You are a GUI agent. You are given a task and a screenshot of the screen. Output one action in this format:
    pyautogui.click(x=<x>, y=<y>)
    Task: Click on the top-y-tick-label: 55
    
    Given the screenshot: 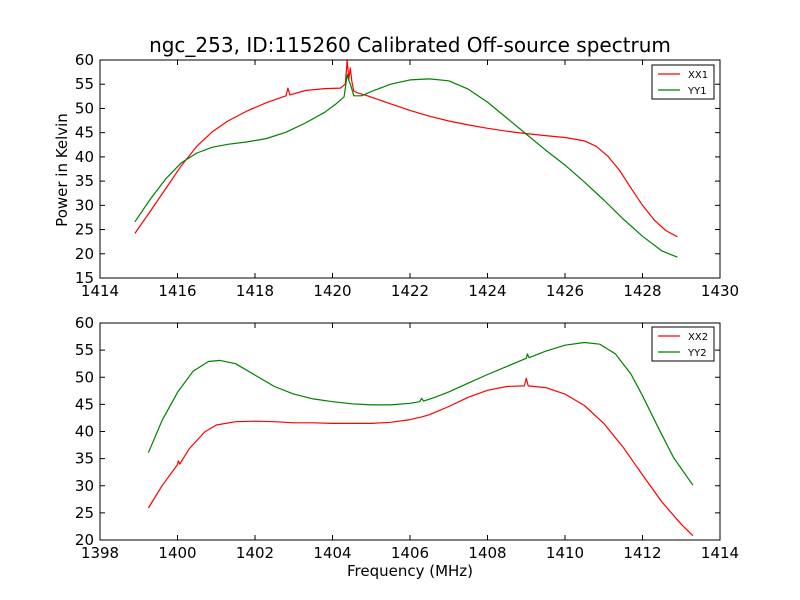 What is the action you would take?
    pyautogui.click(x=84, y=84)
    